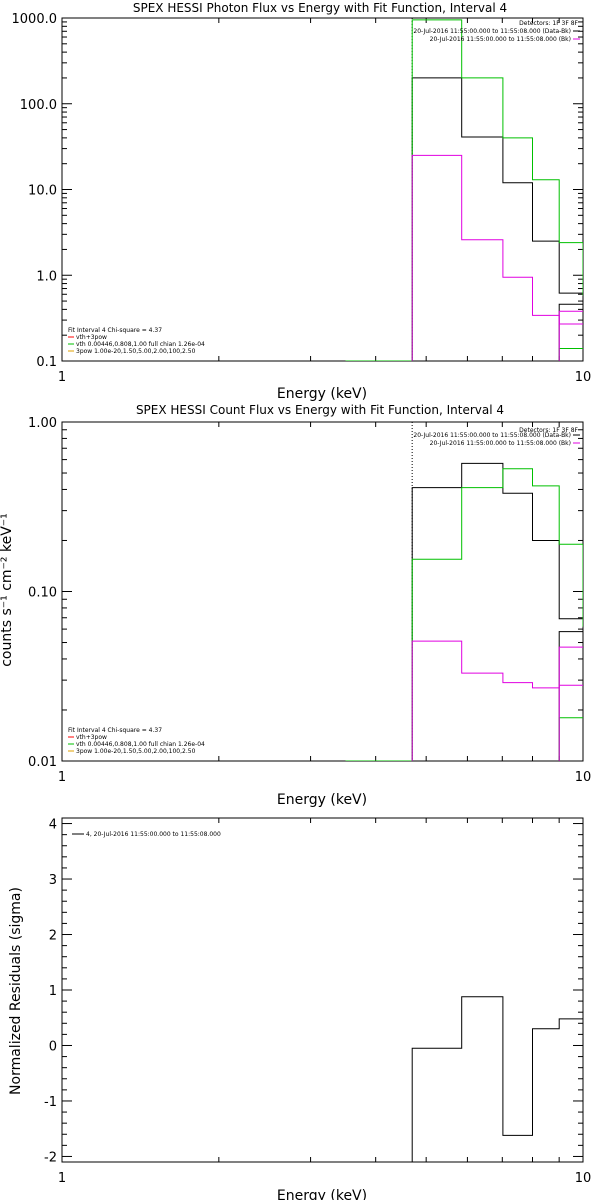 The height and width of the screenshot is (1200, 600). Describe the element at coordinates (42, 593) in the screenshot. I see `count-flux-ytick-label: 0.10` at that location.